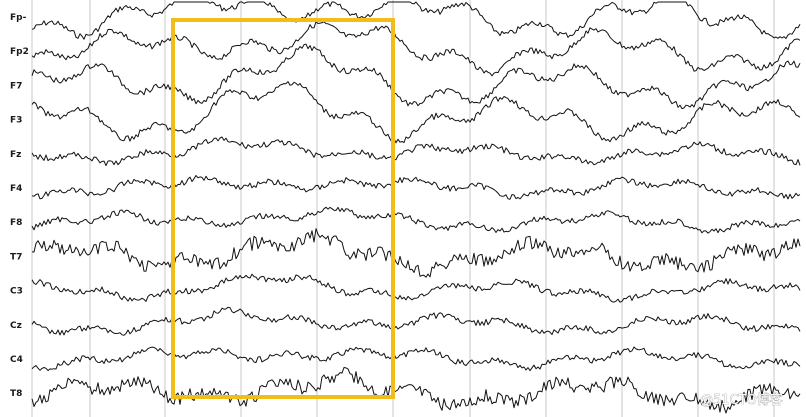  Describe the element at coordinates (416, 359) in the screenshot. I see `trace-c4` at that location.